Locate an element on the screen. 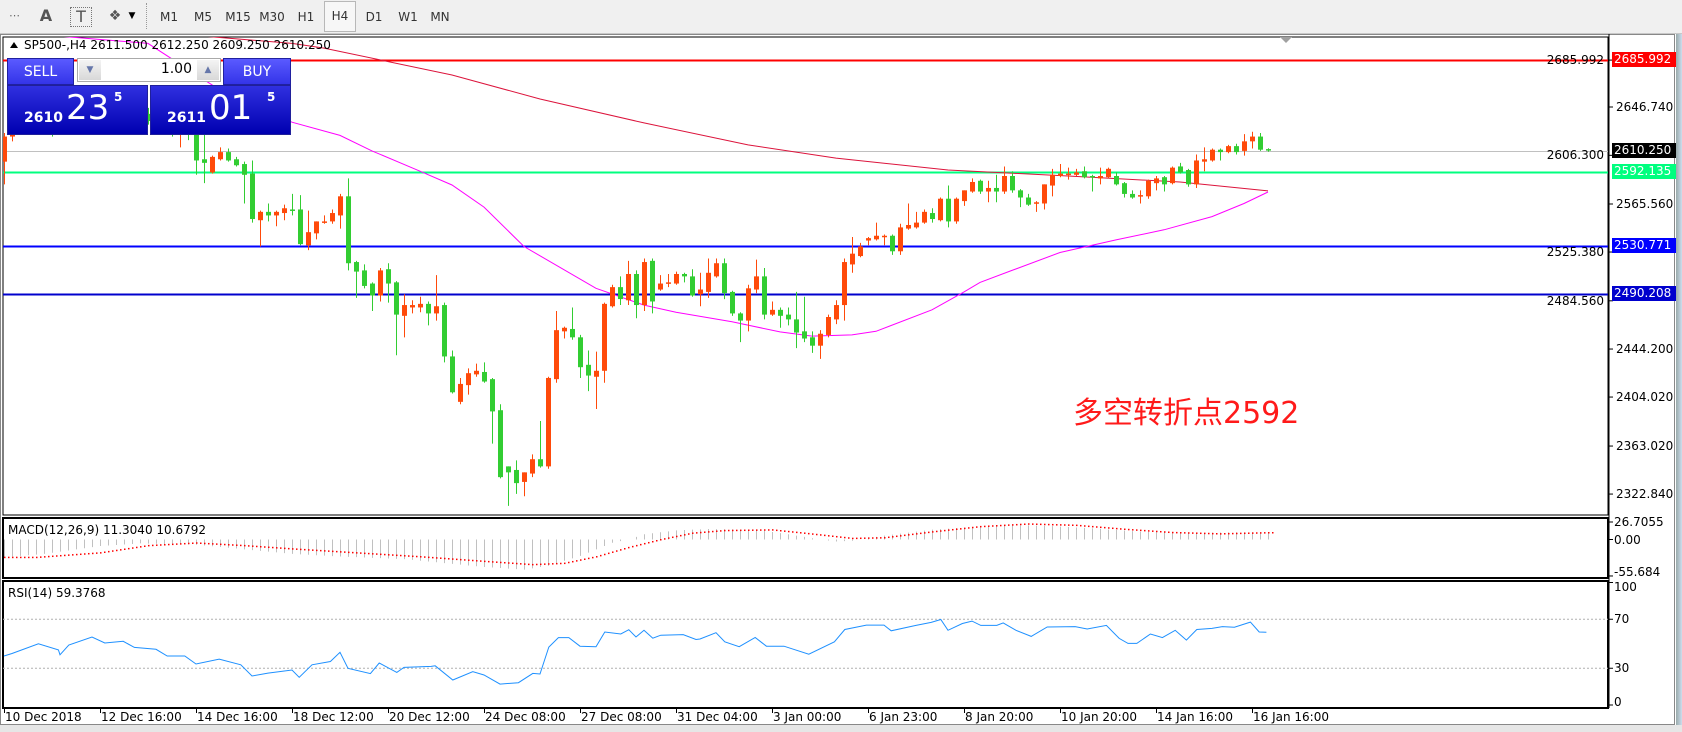 The width and height of the screenshot is (1682, 732). chevron-down-icon: ▼ is located at coordinates (132, 16).